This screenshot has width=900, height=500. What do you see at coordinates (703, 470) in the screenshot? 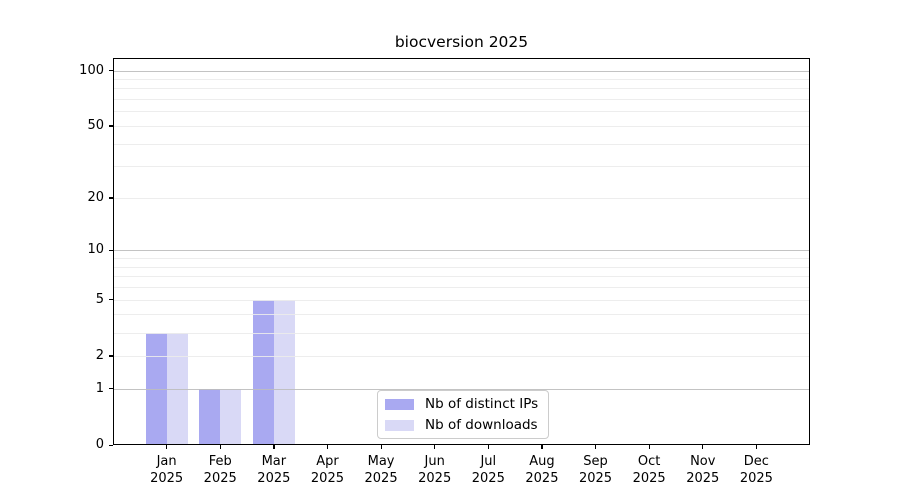
I see `x-axis-tick-label: Nov 2025` at bounding box center [703, 470].